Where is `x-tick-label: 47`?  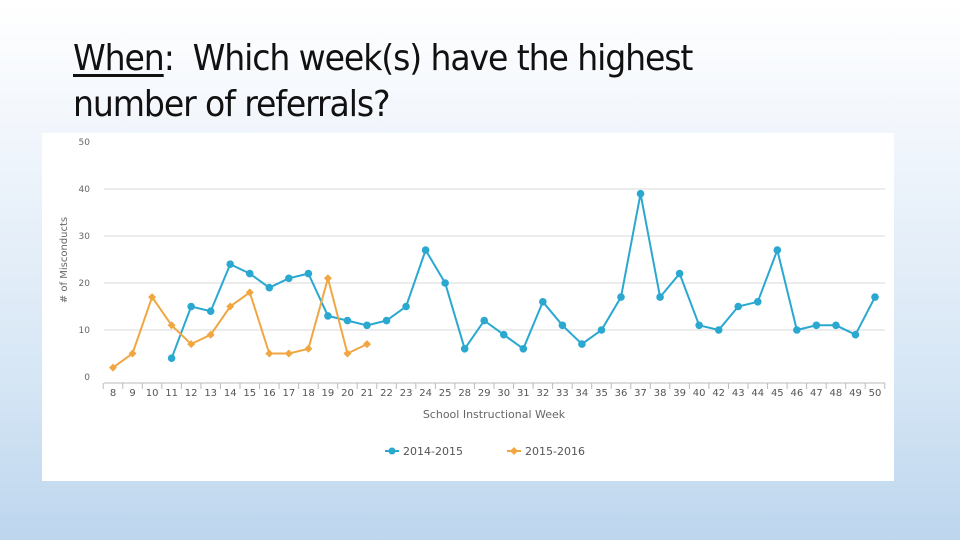 x-tick-label: 47 is located at coordinates (816, 393).